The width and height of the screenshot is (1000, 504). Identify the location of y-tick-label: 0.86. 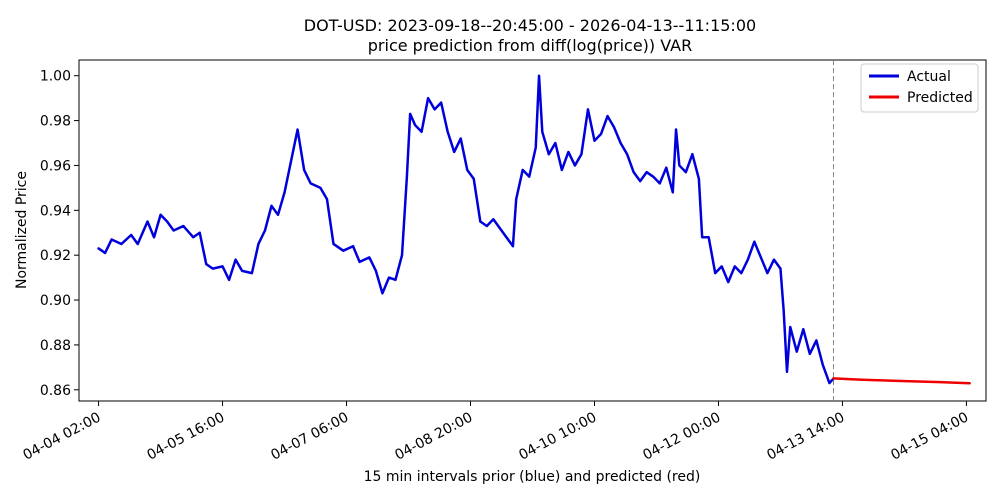
(55, 391).